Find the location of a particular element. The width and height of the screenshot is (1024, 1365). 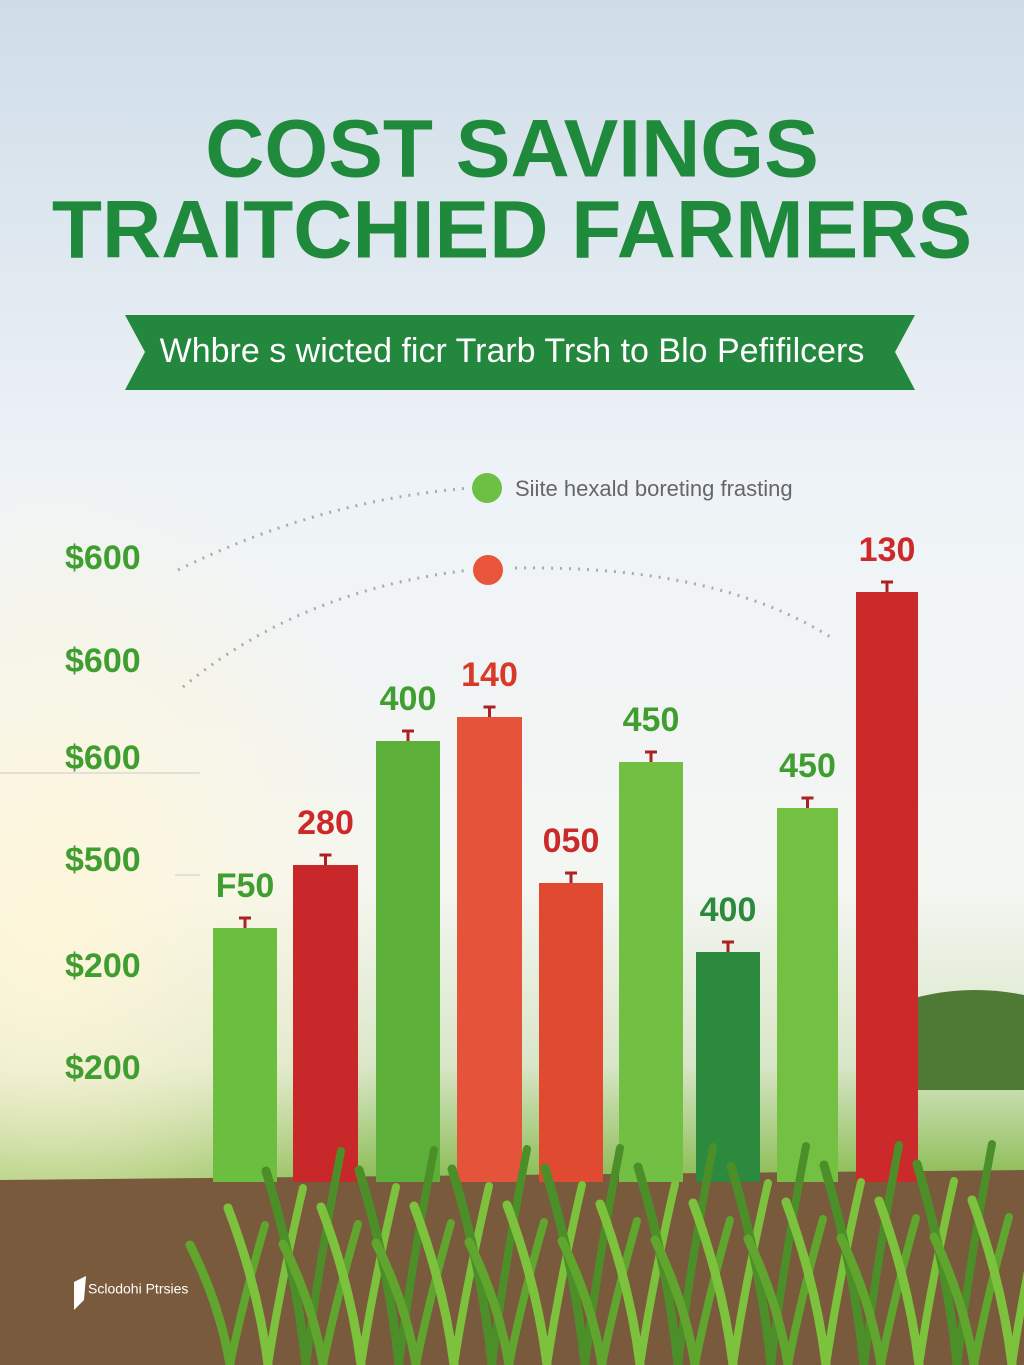

bar-label: 050 is located at coordinates (571, 841).